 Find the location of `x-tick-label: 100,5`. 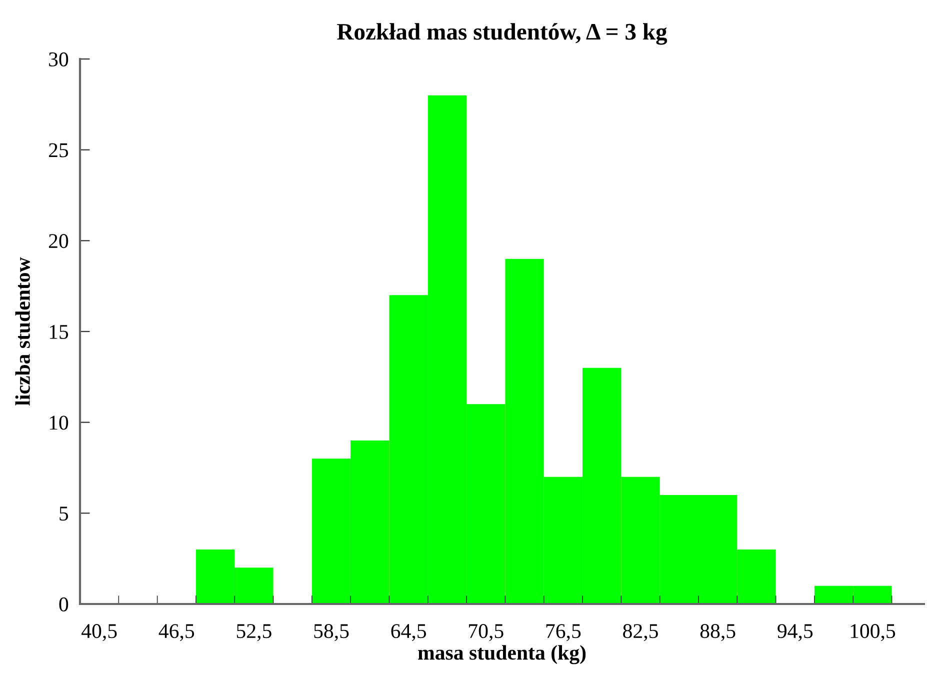

x-tick-label: 100,5 is located at coordinates (873, 633).